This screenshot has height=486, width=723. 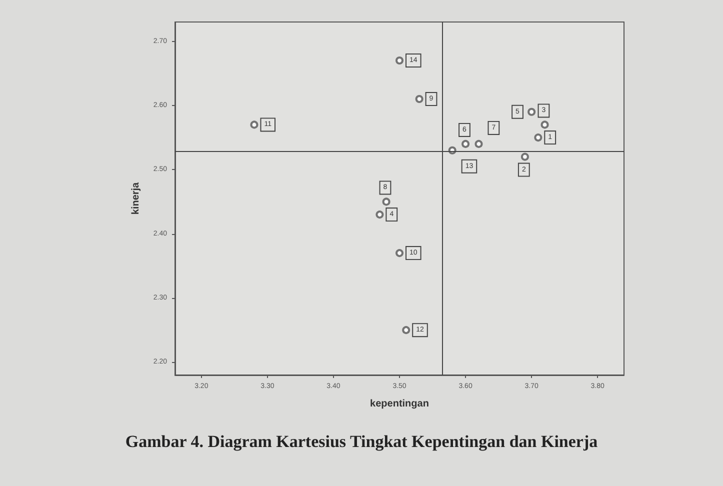 I want to click on text: Gambar 4. Diagram Kartesius Tingkat Kepentingan dan Kinerja, so click(x=361, y=441).